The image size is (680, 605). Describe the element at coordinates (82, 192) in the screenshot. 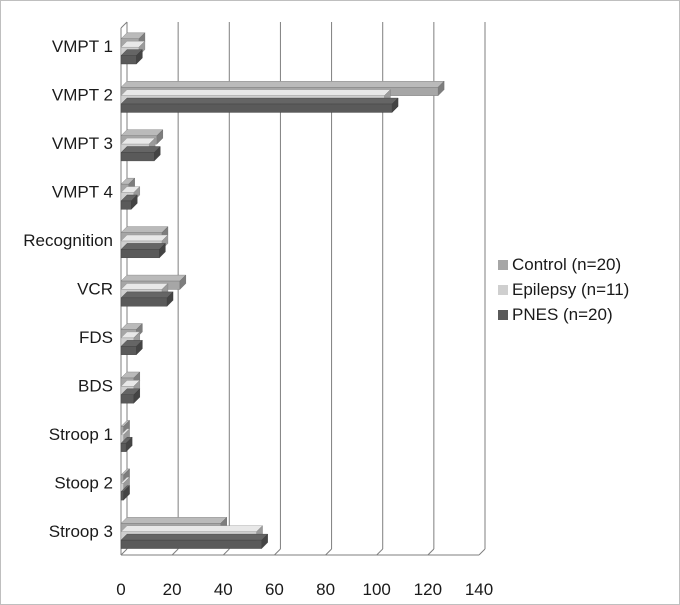

I see `category-label-vmpt-4: VMPT 4` at that location.